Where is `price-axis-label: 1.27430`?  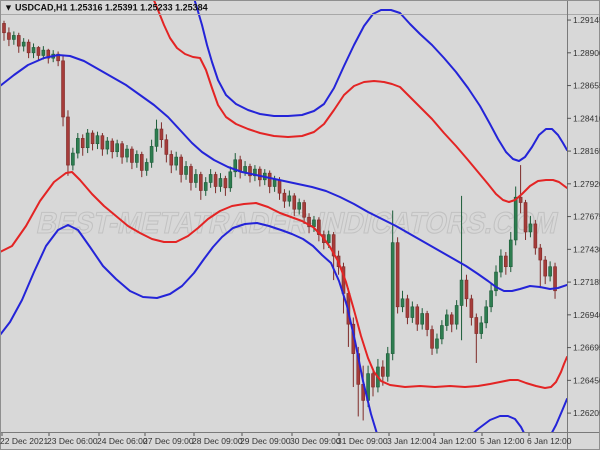
price-axis-label: 1.27430 is located at coordinates (586, 249).